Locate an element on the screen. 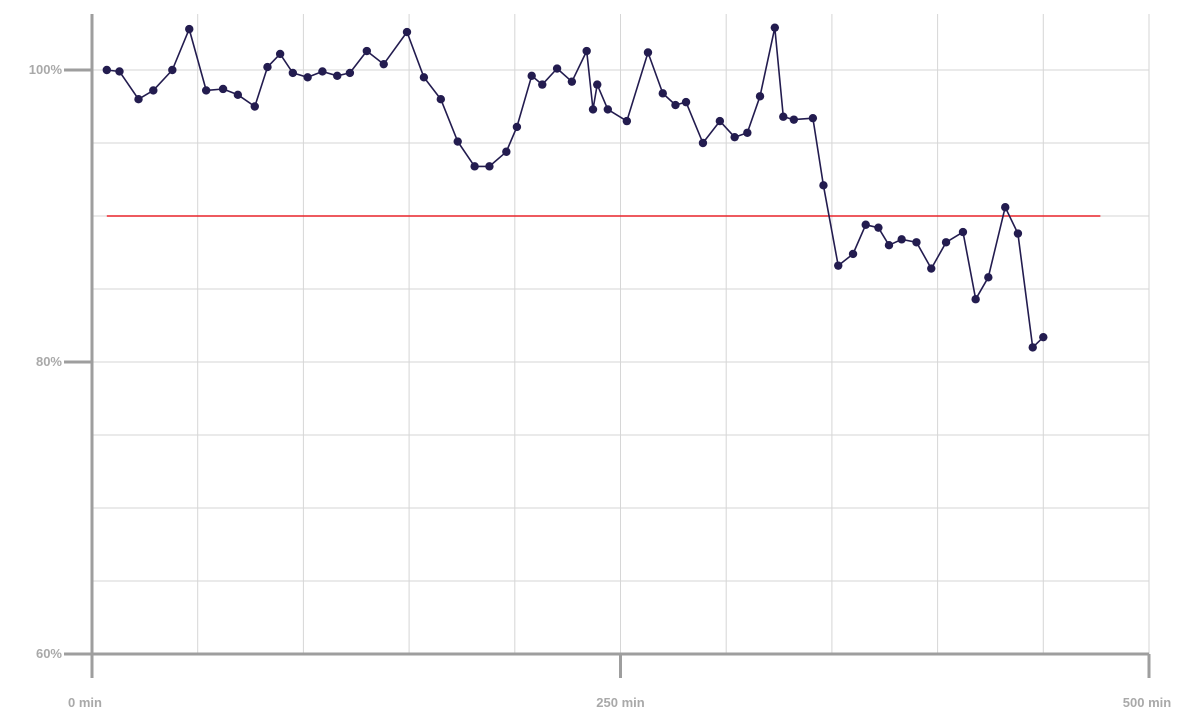 The height and width of the screenshot is (711, 1182). x-tick-label: 0 min is located at coordinates (85, 702).